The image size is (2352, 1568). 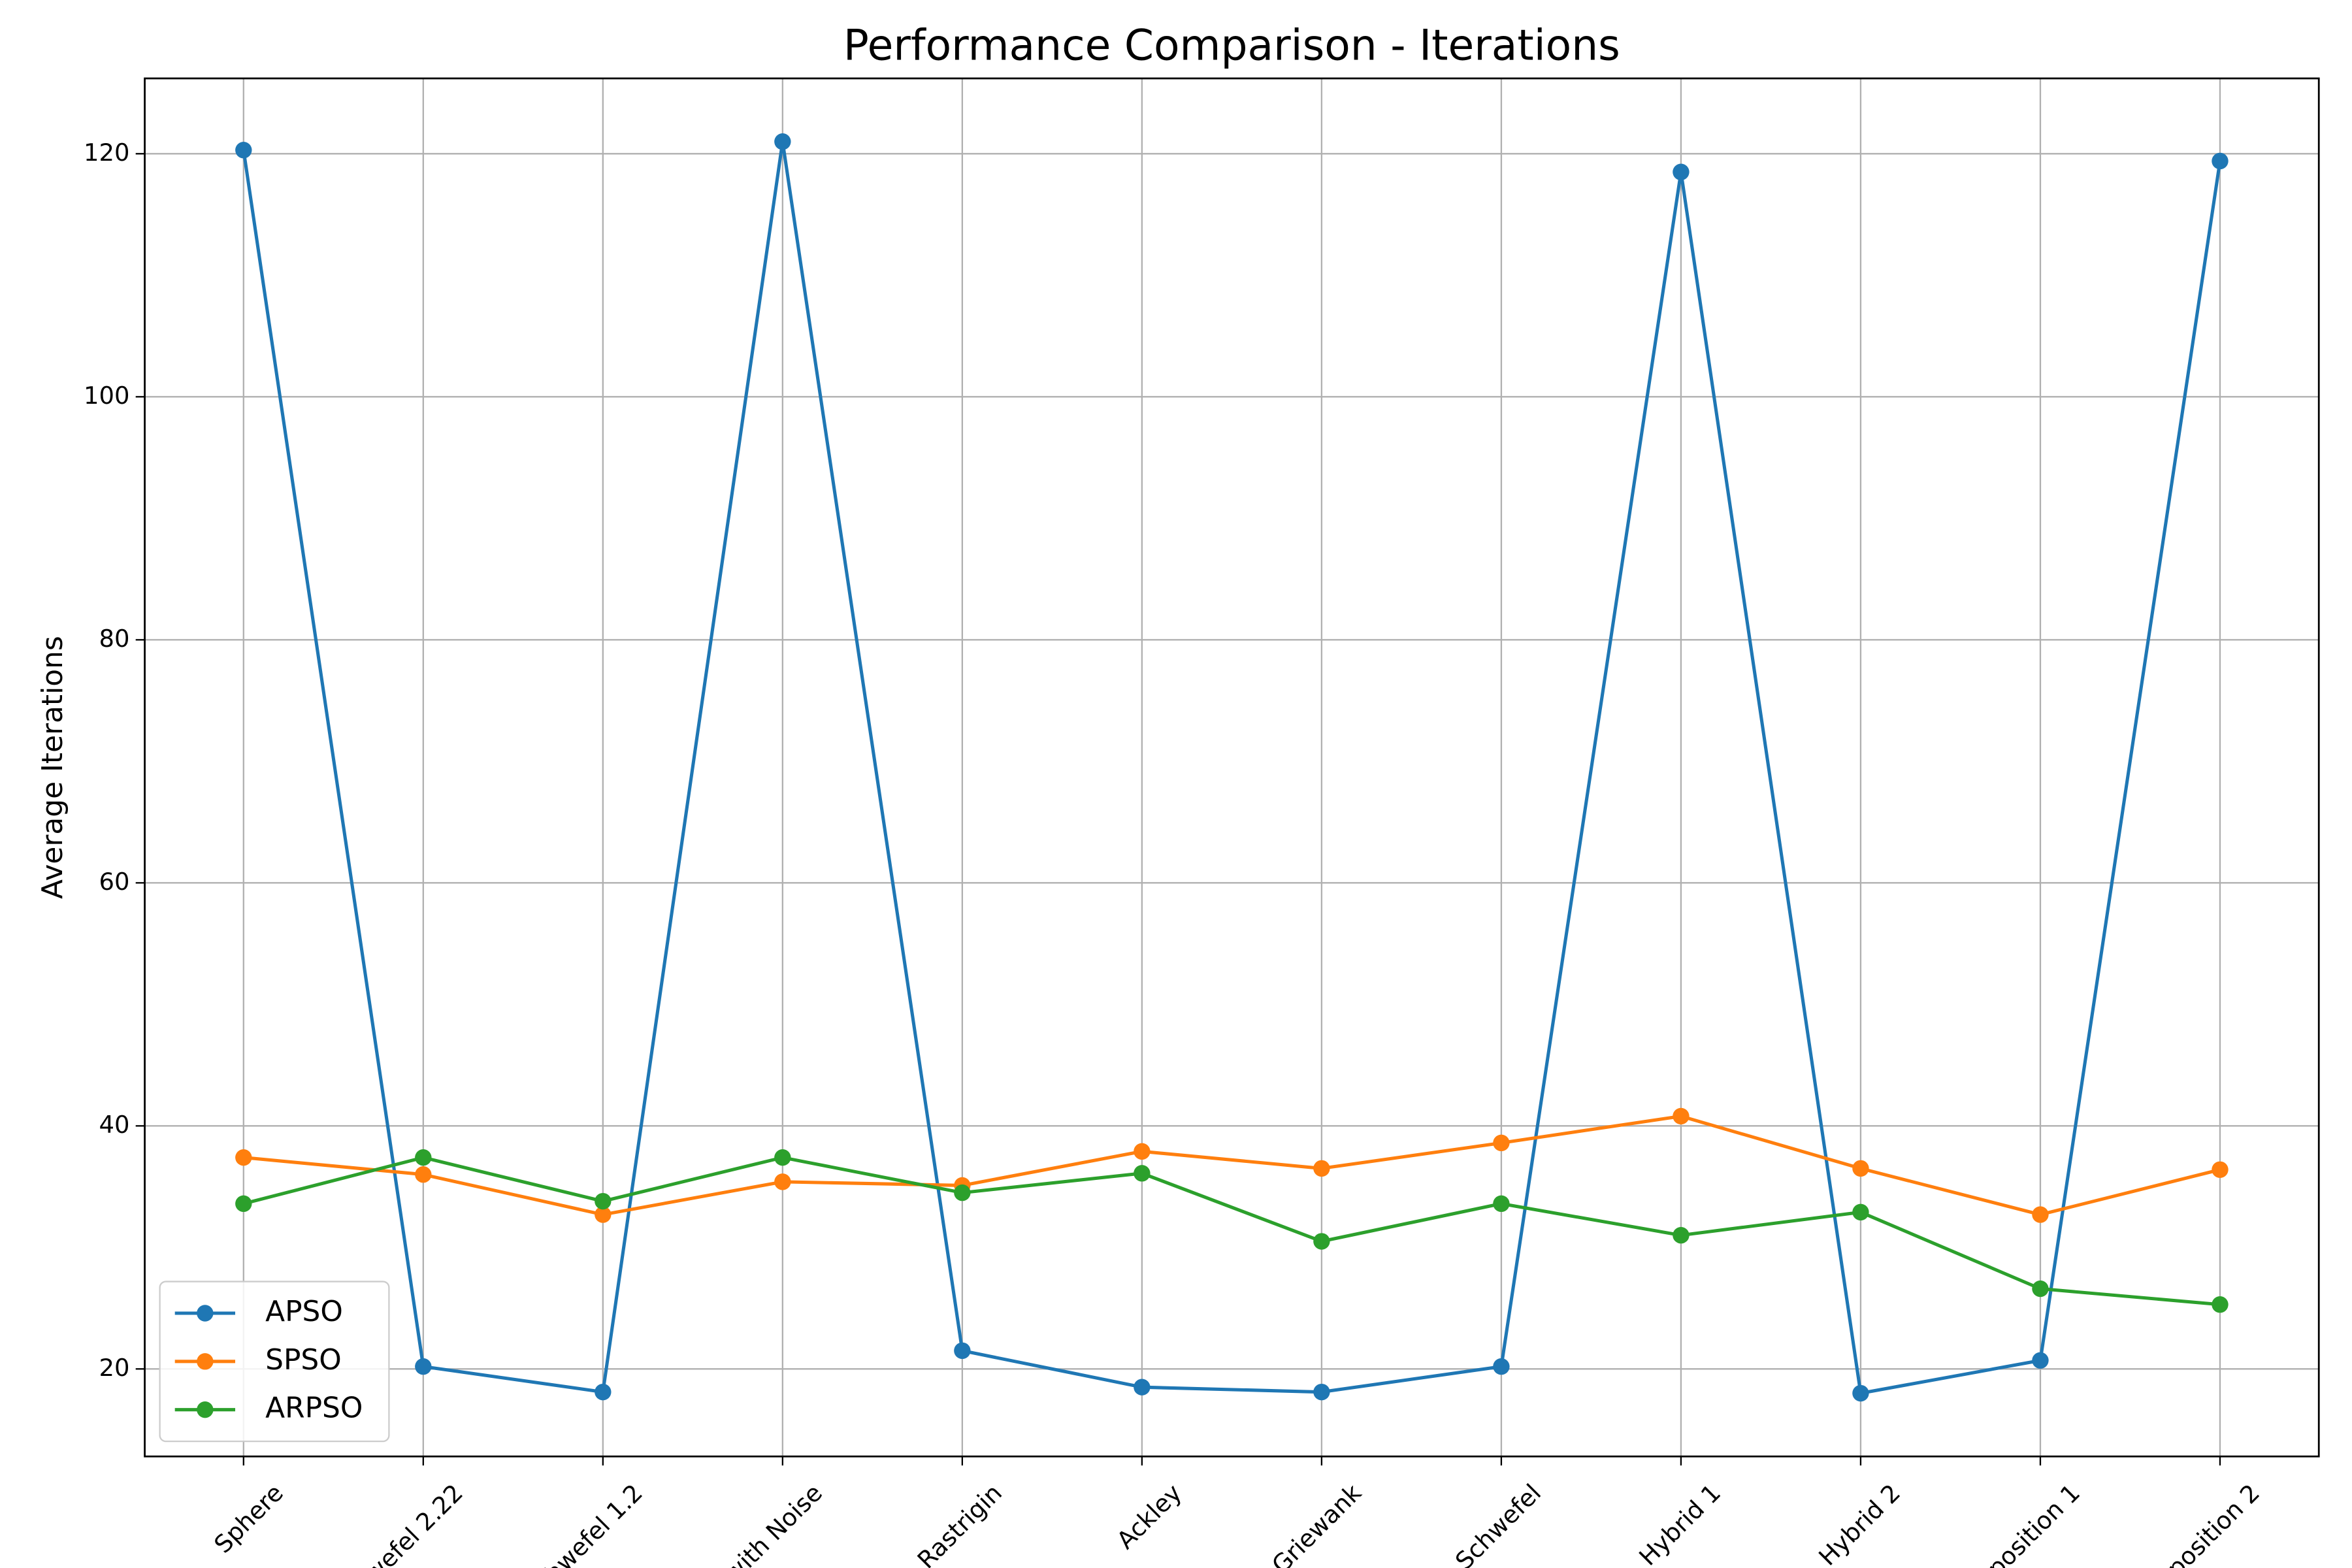 What do you see at coordinates (303, 1360) in the screenshot?
I see `legend-label: SPSO` at bounding box center [303, 1360].